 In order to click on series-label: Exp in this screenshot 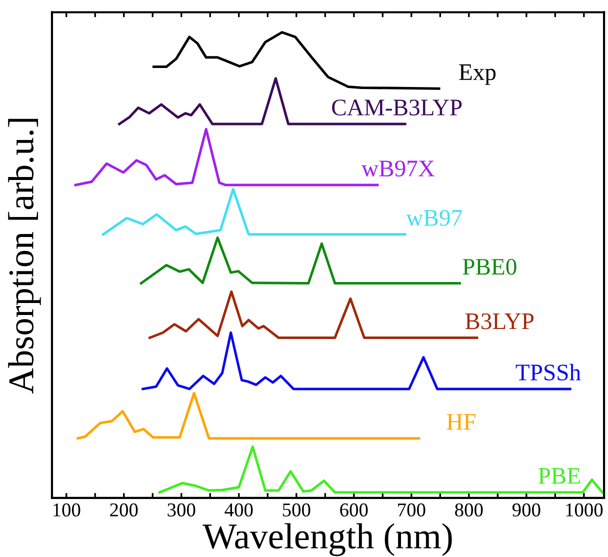, I will do `click(477, 74)`.